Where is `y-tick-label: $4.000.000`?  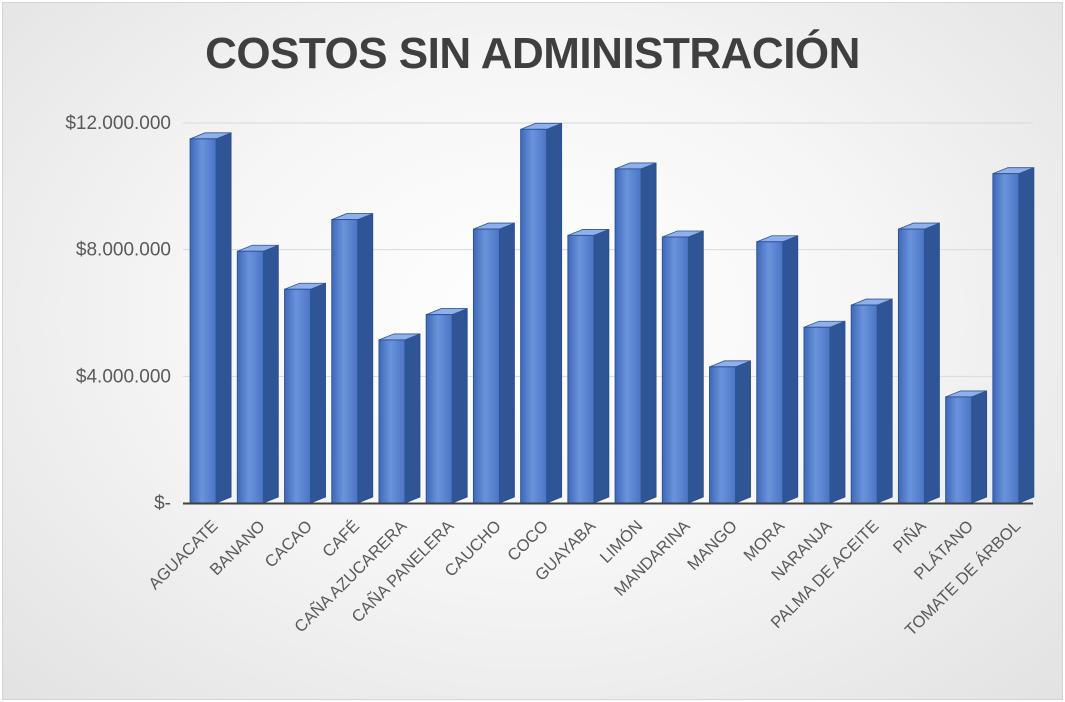 y-tick-label: $4.000.000 is located at coordinates (123, 376).